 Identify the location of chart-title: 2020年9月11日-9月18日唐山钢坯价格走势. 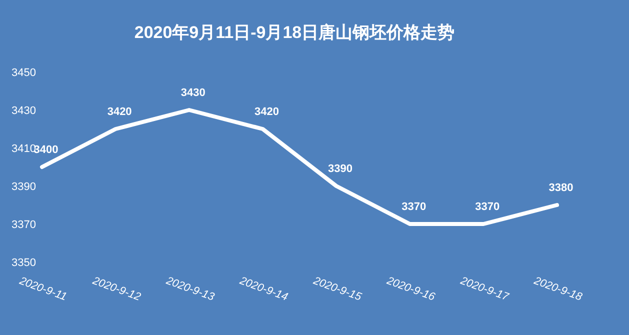
(294, 32).